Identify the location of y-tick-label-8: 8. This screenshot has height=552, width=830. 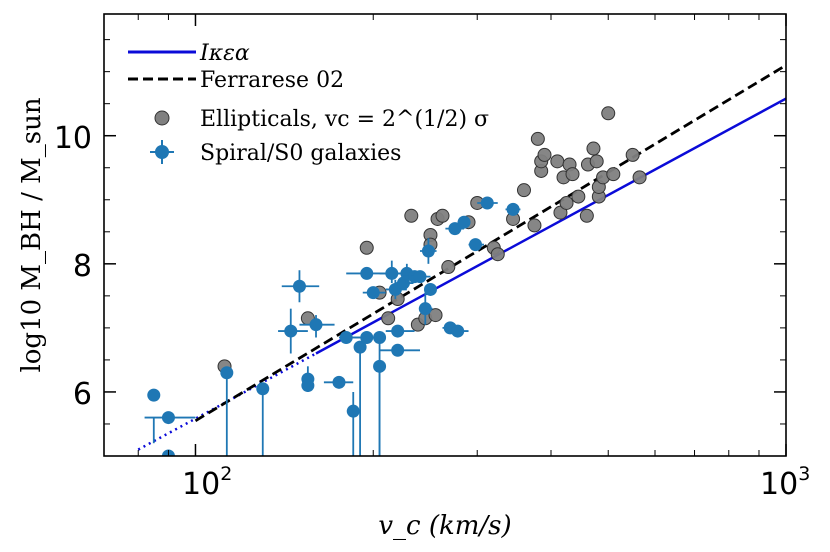
(82, 266).